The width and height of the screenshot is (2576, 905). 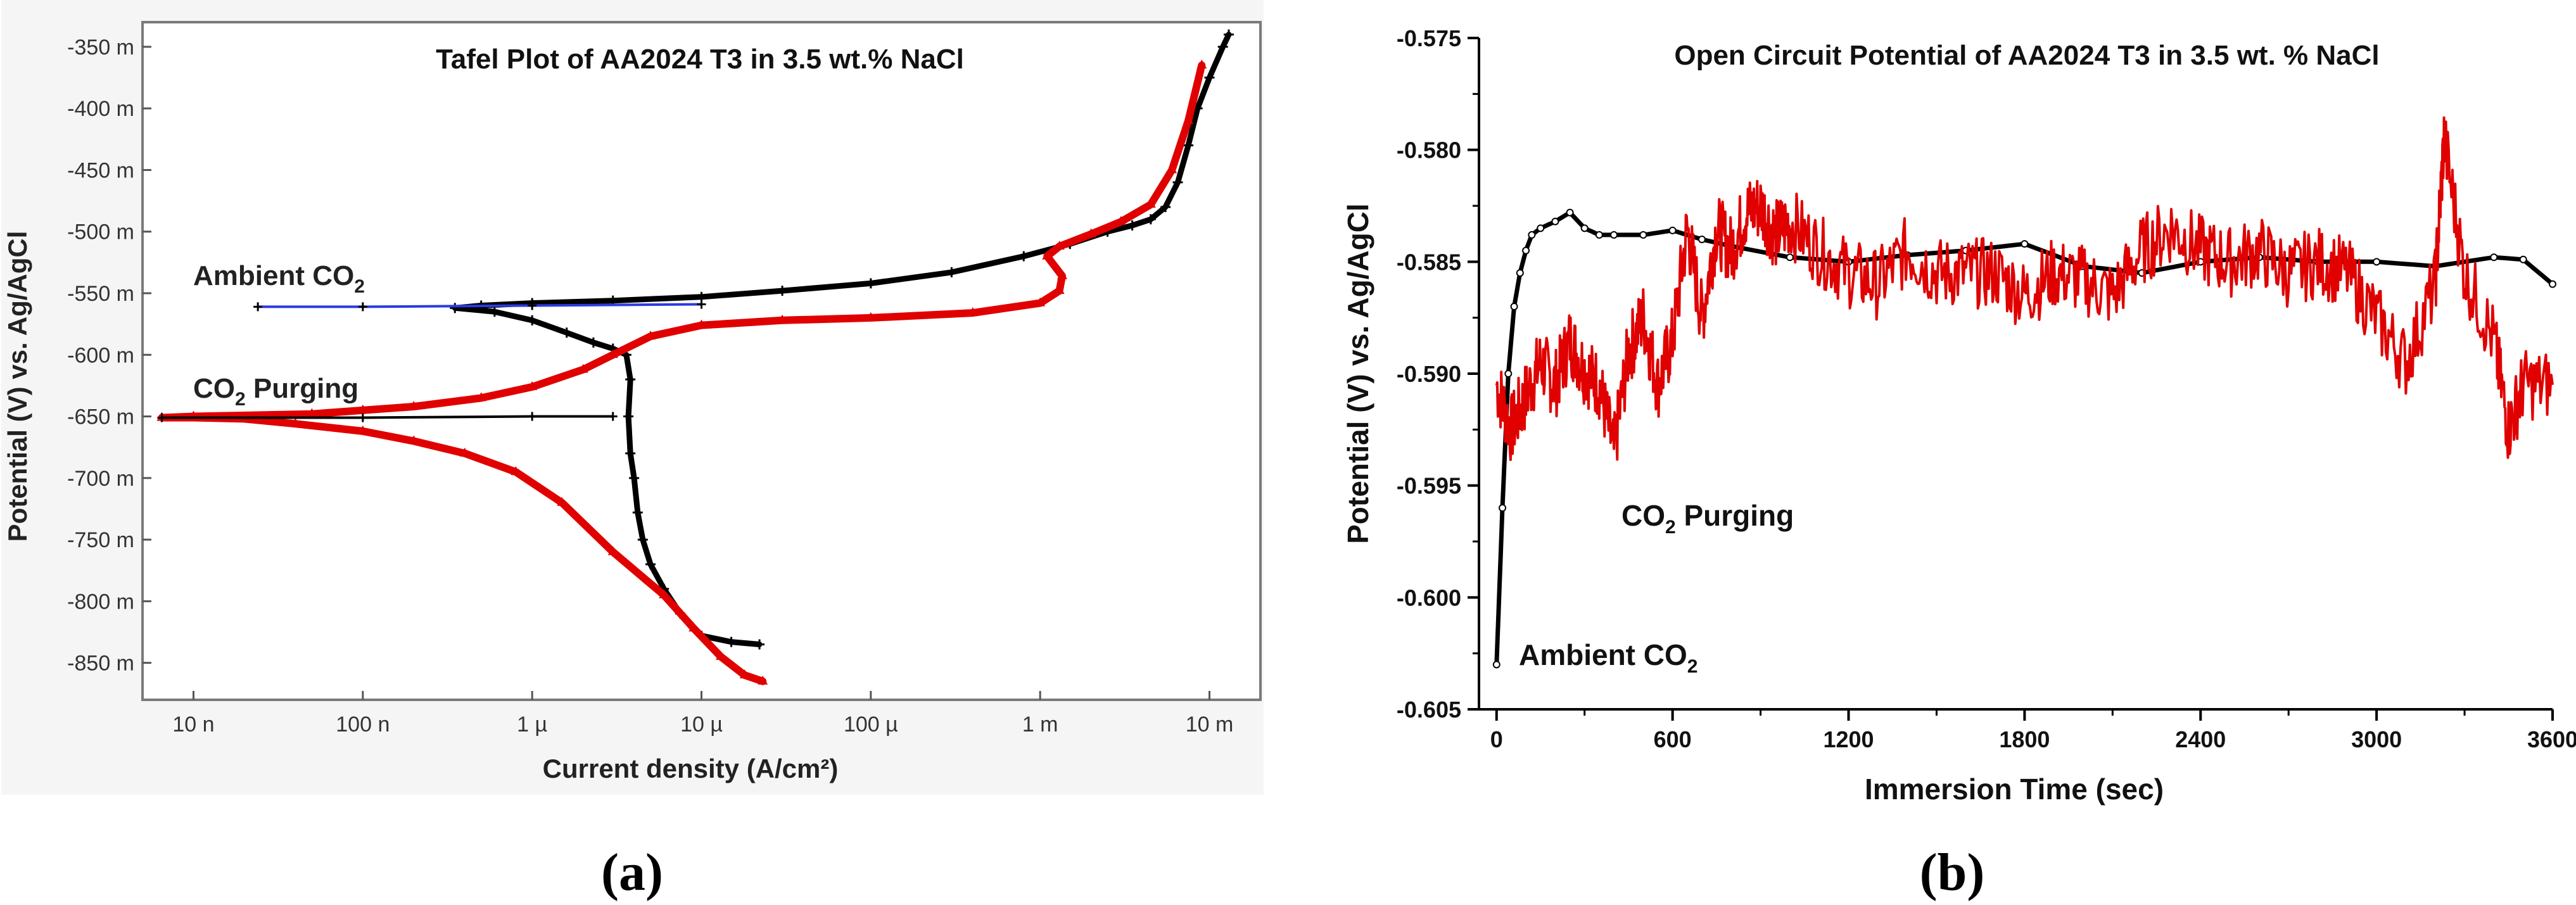 What do you see at coordinates (387, 417) in the screenshot?
I see `tafel-series-co2-purging-fit` at bounding box center [387, 417].